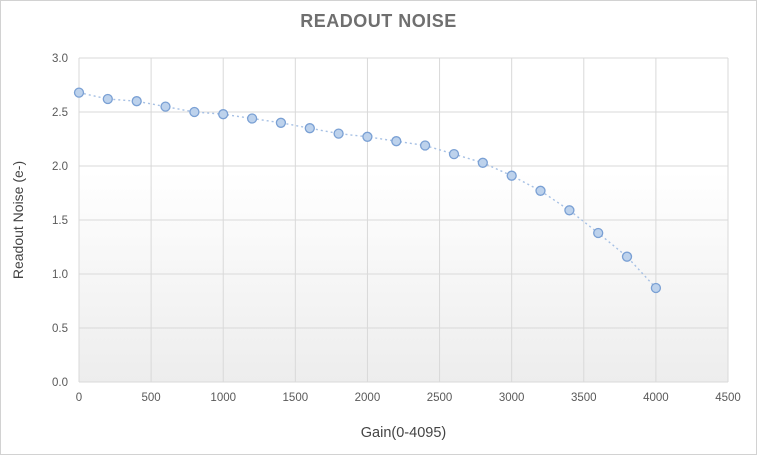 The height and width of the screenshot is (455, 757). What do you see at coordinates (296, 398) in the screenshot?
I see `x-tick-label: 1500` at bounding box center [296, 398].